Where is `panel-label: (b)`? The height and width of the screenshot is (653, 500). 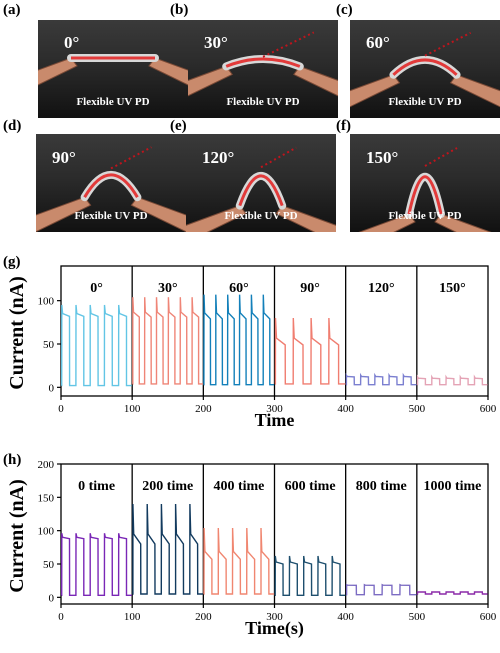
panel-label: (b) is located at coordinates (179, 10).